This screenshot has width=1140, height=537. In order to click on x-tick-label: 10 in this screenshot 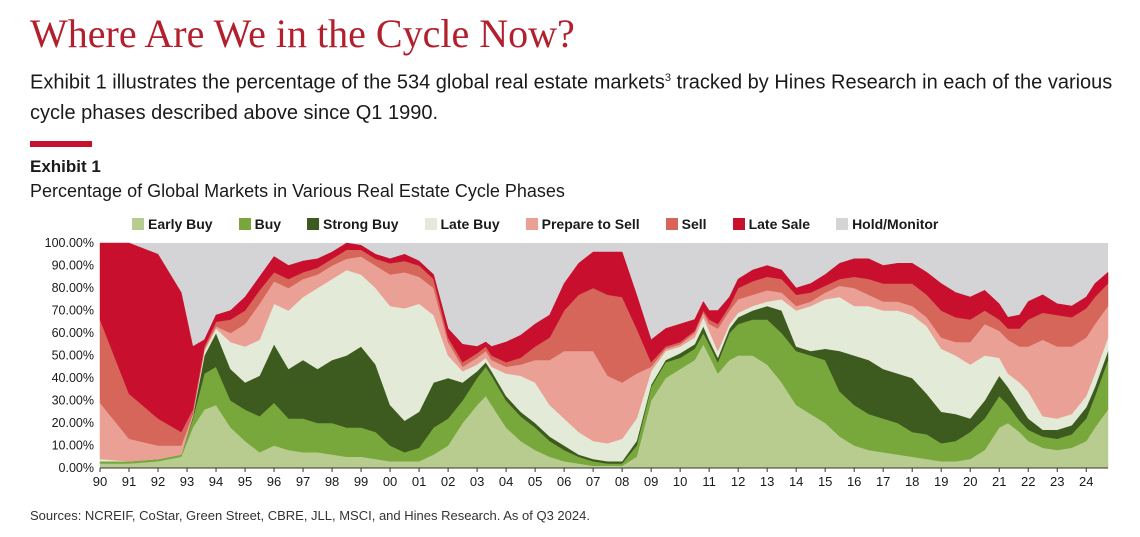, I will do `click(680, 480)`.